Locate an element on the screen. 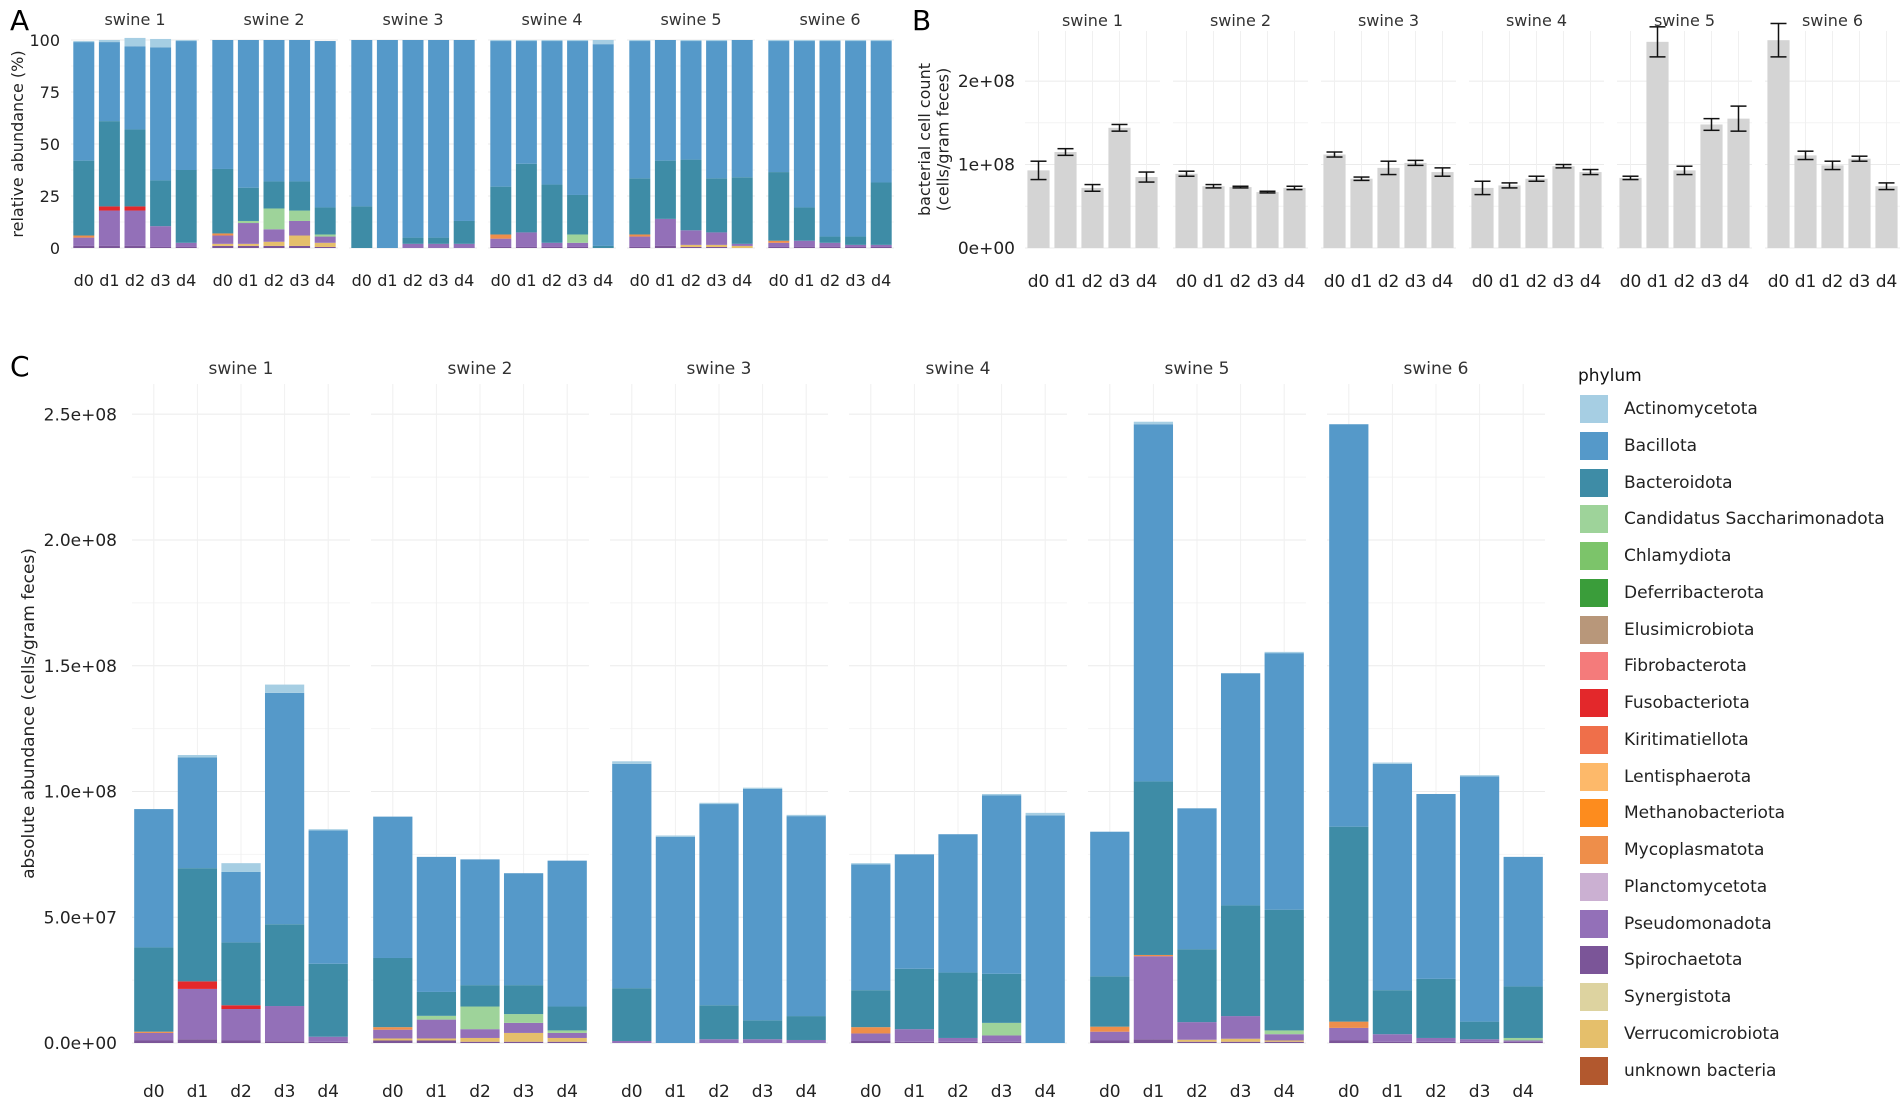 Image resolution: width=1902 pixels, height=1103 pixels. legend-item: Deferribacterota is located at coordinates (1671, 592).